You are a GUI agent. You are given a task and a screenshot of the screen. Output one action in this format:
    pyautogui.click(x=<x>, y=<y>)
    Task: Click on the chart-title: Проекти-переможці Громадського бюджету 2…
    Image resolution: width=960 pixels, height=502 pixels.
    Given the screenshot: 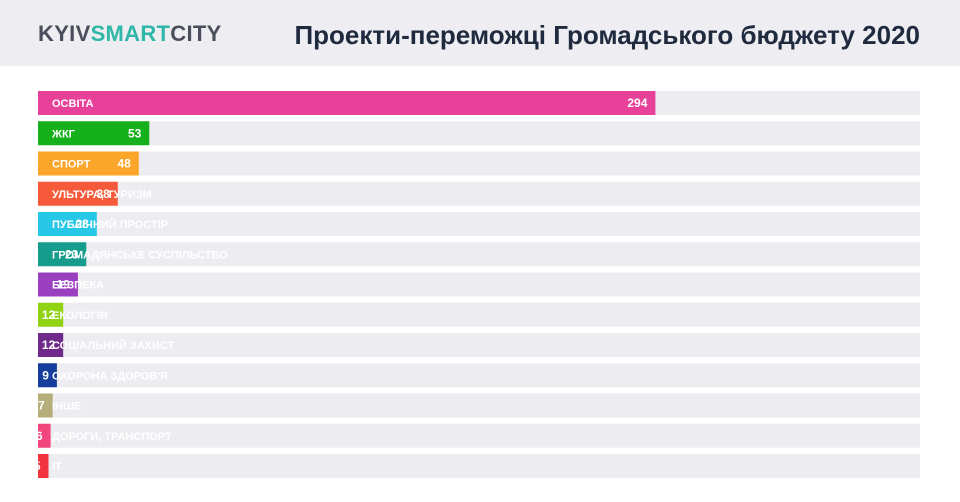 What is the action you would take?
    pyautogui.click(x=607, y=35)
    